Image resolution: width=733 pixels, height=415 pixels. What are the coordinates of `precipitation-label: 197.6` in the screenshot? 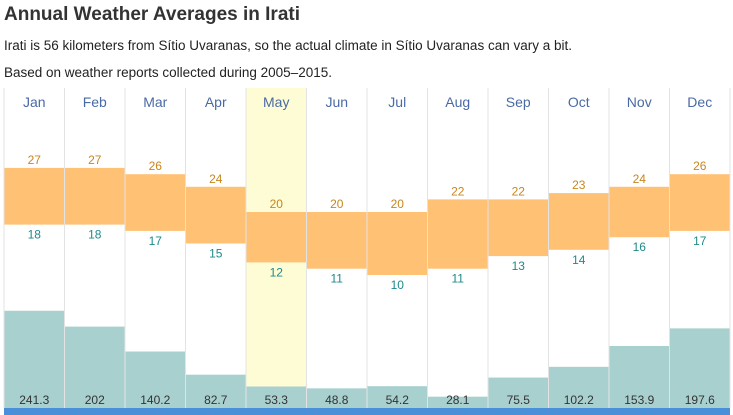 It's located at (700, 400).